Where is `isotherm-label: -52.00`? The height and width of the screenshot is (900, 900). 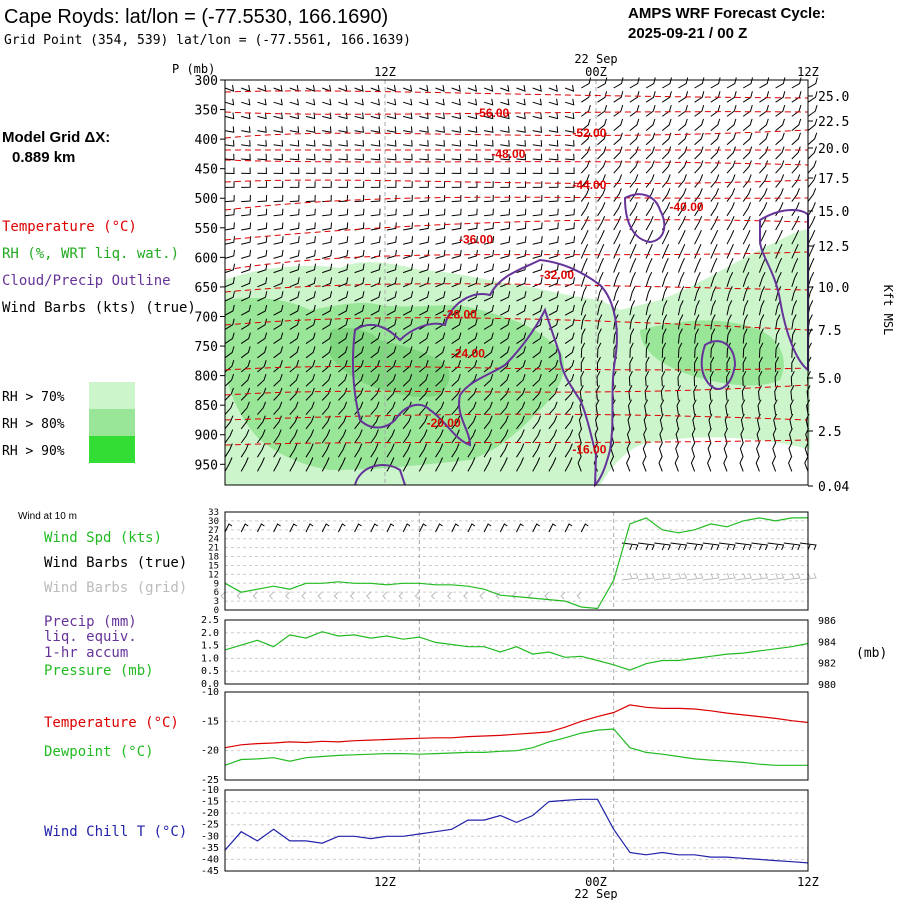
isotherm-label: -52.00 is located at coordinates (589, 133).